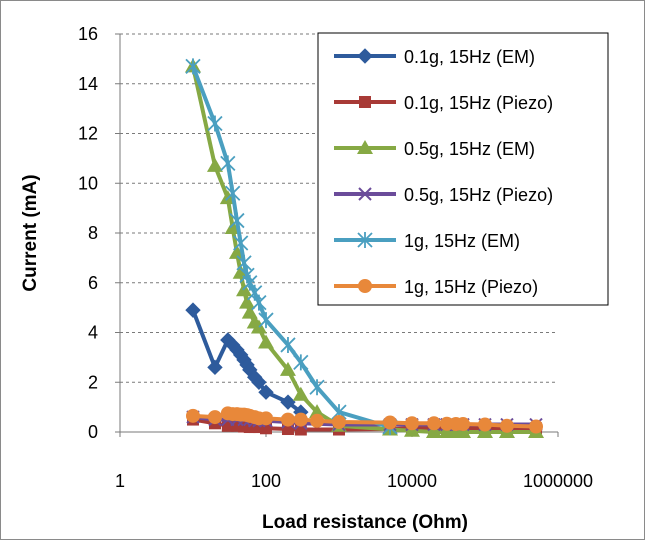 The image size is (645, 540). Describe the element at coordinates (478, 195) in the screenshot. I see `legend-label: 0.5g, 15Hz (Piezo)` at that location.